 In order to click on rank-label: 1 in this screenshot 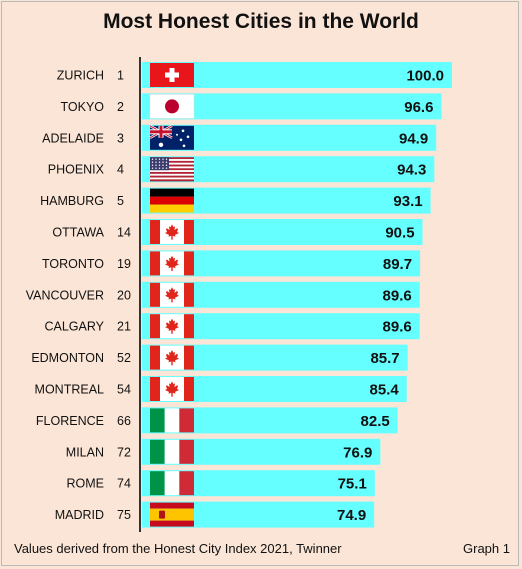, I will do `click(120, 76)`.